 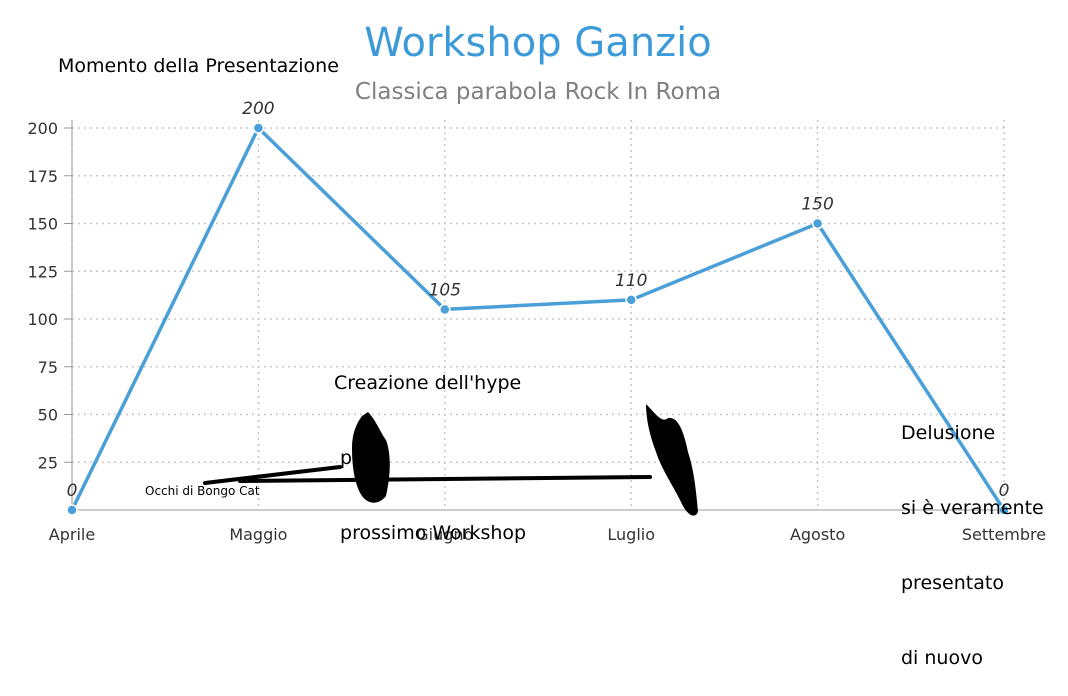 I want to click on y-tick-label: 75, so click(x=48, y=367).